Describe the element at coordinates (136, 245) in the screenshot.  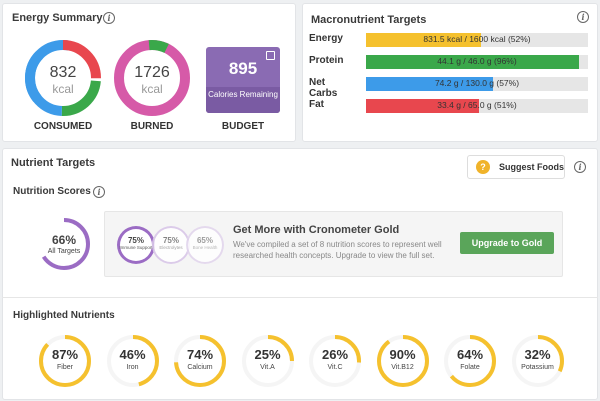
I see `gold-score-immune: 75% Immune Support` at that location.